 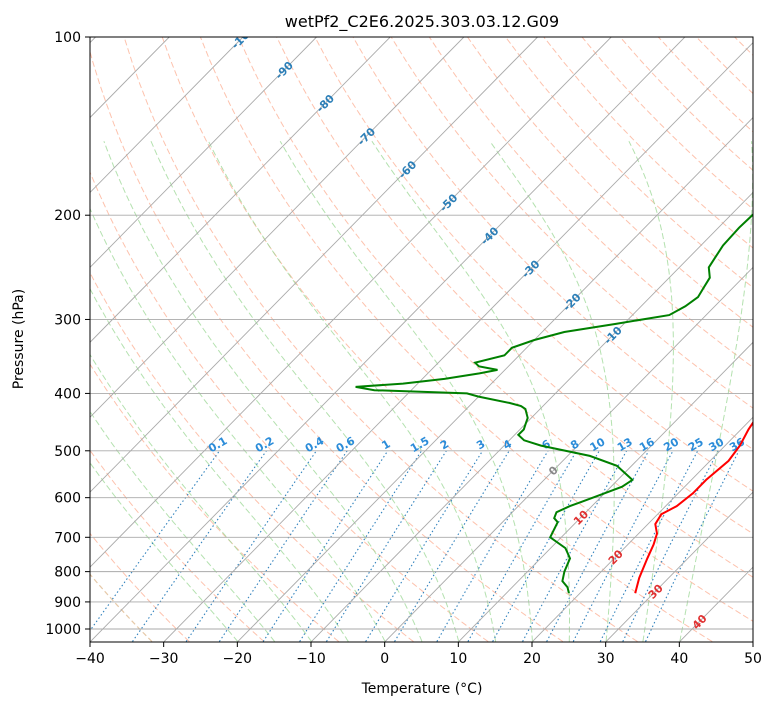 What do you see at coordinates (67, 452) in the screenshot?
I see `y-tick-label: 500` at bounding box center [67, 452].